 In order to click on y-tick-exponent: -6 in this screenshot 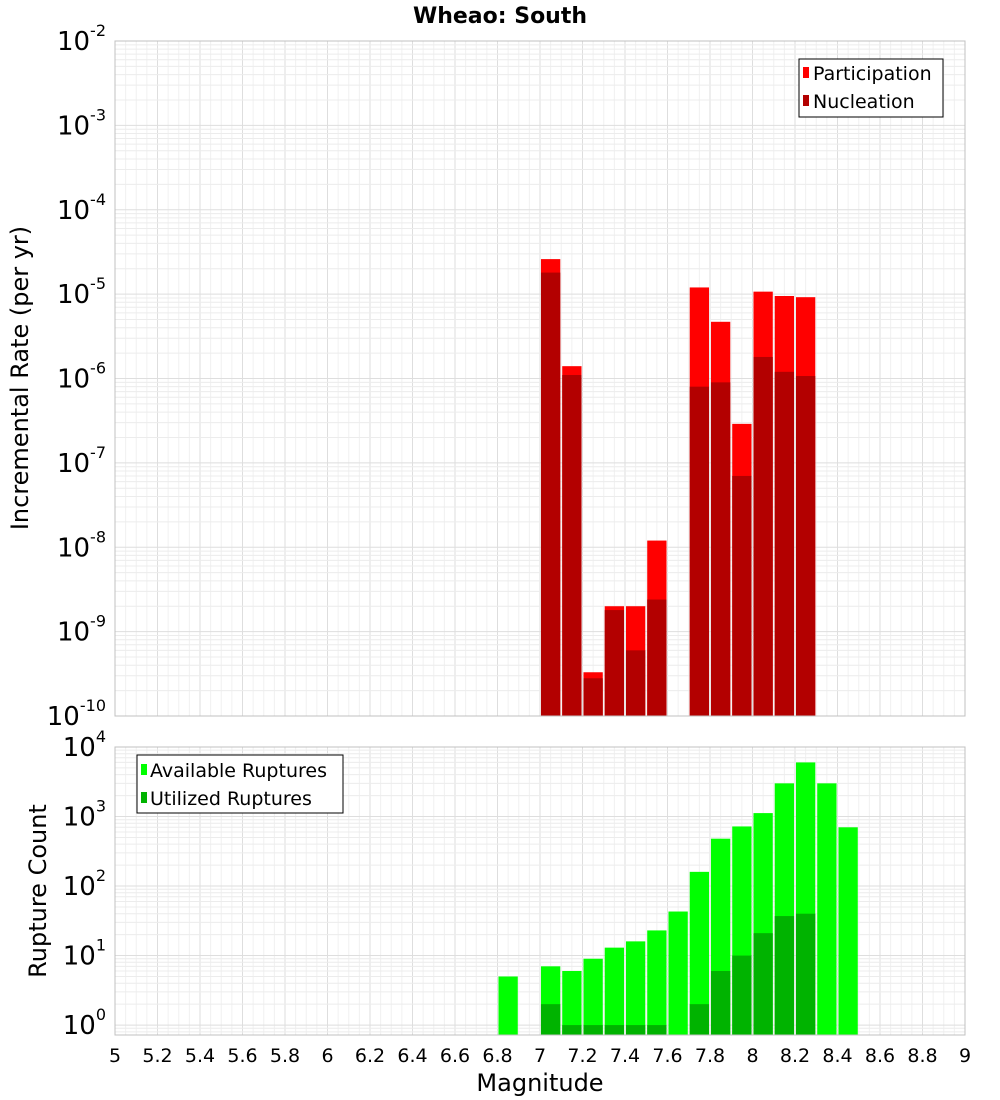, I will do `click(98, 368)`.